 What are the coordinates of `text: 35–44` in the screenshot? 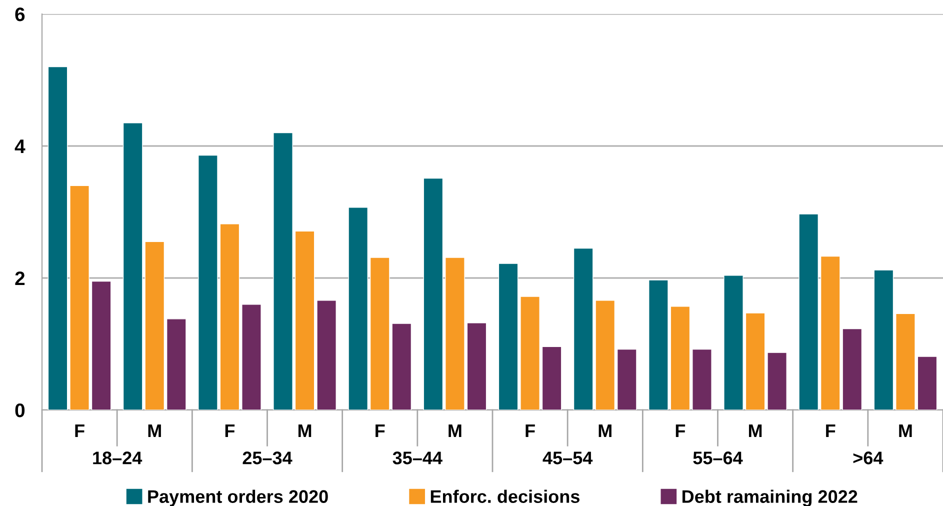 It's located at (417, 458).